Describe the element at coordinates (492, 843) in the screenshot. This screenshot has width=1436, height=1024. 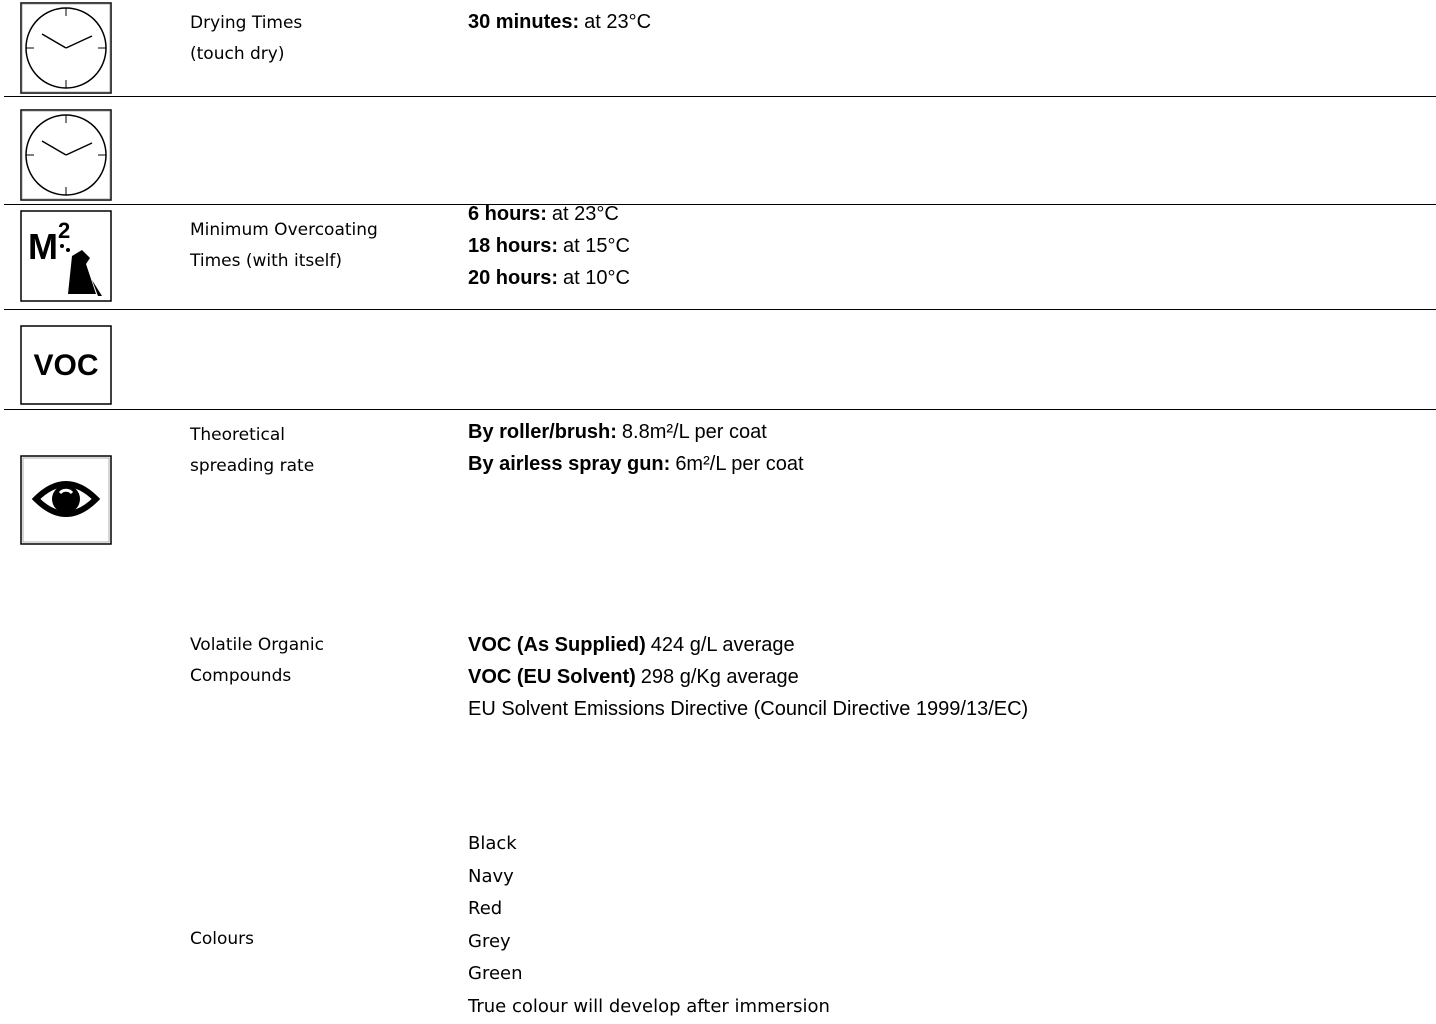
I see `detail-text: Black` at that location.